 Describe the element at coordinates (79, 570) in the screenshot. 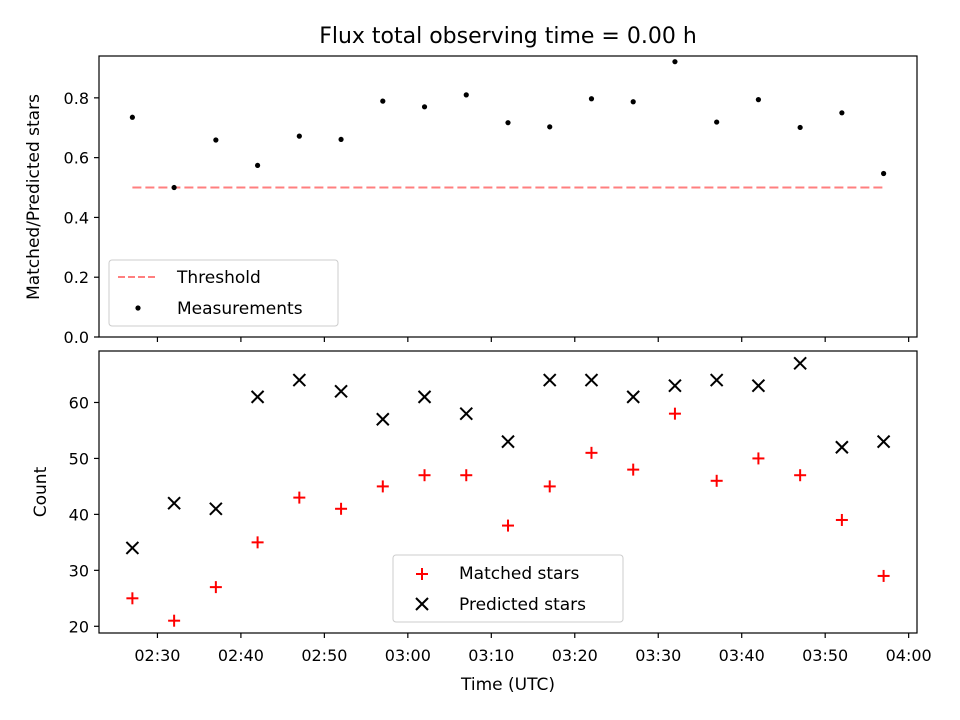

I see `bottom-y-tick-label: 30` at that location.